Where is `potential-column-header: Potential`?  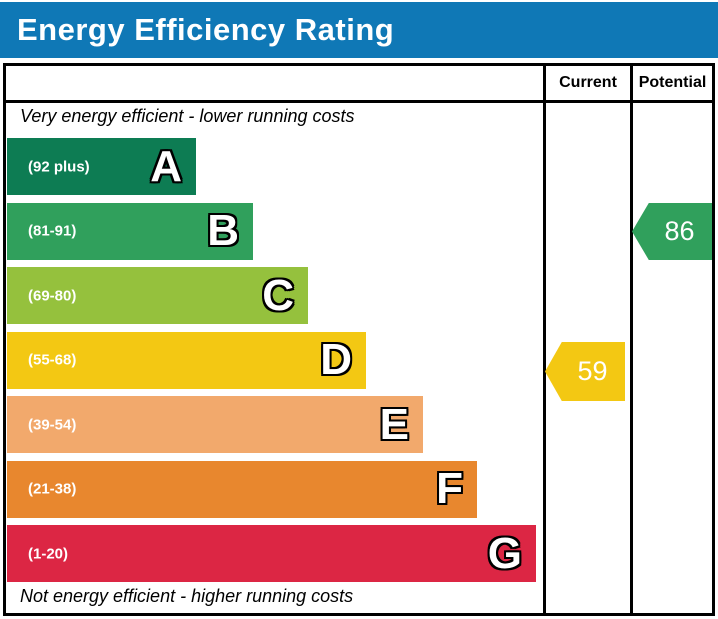 potential-column-header: Potential is located at coordinates (672, 82).